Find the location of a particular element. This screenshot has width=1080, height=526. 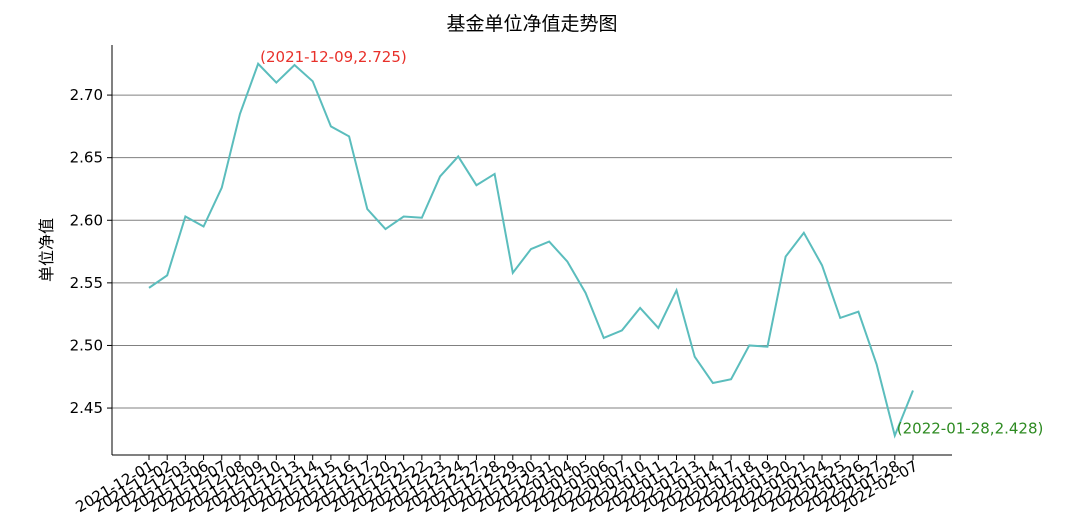

annotation: (2021-12-09,2.725) is located at coordinates (333, 57).